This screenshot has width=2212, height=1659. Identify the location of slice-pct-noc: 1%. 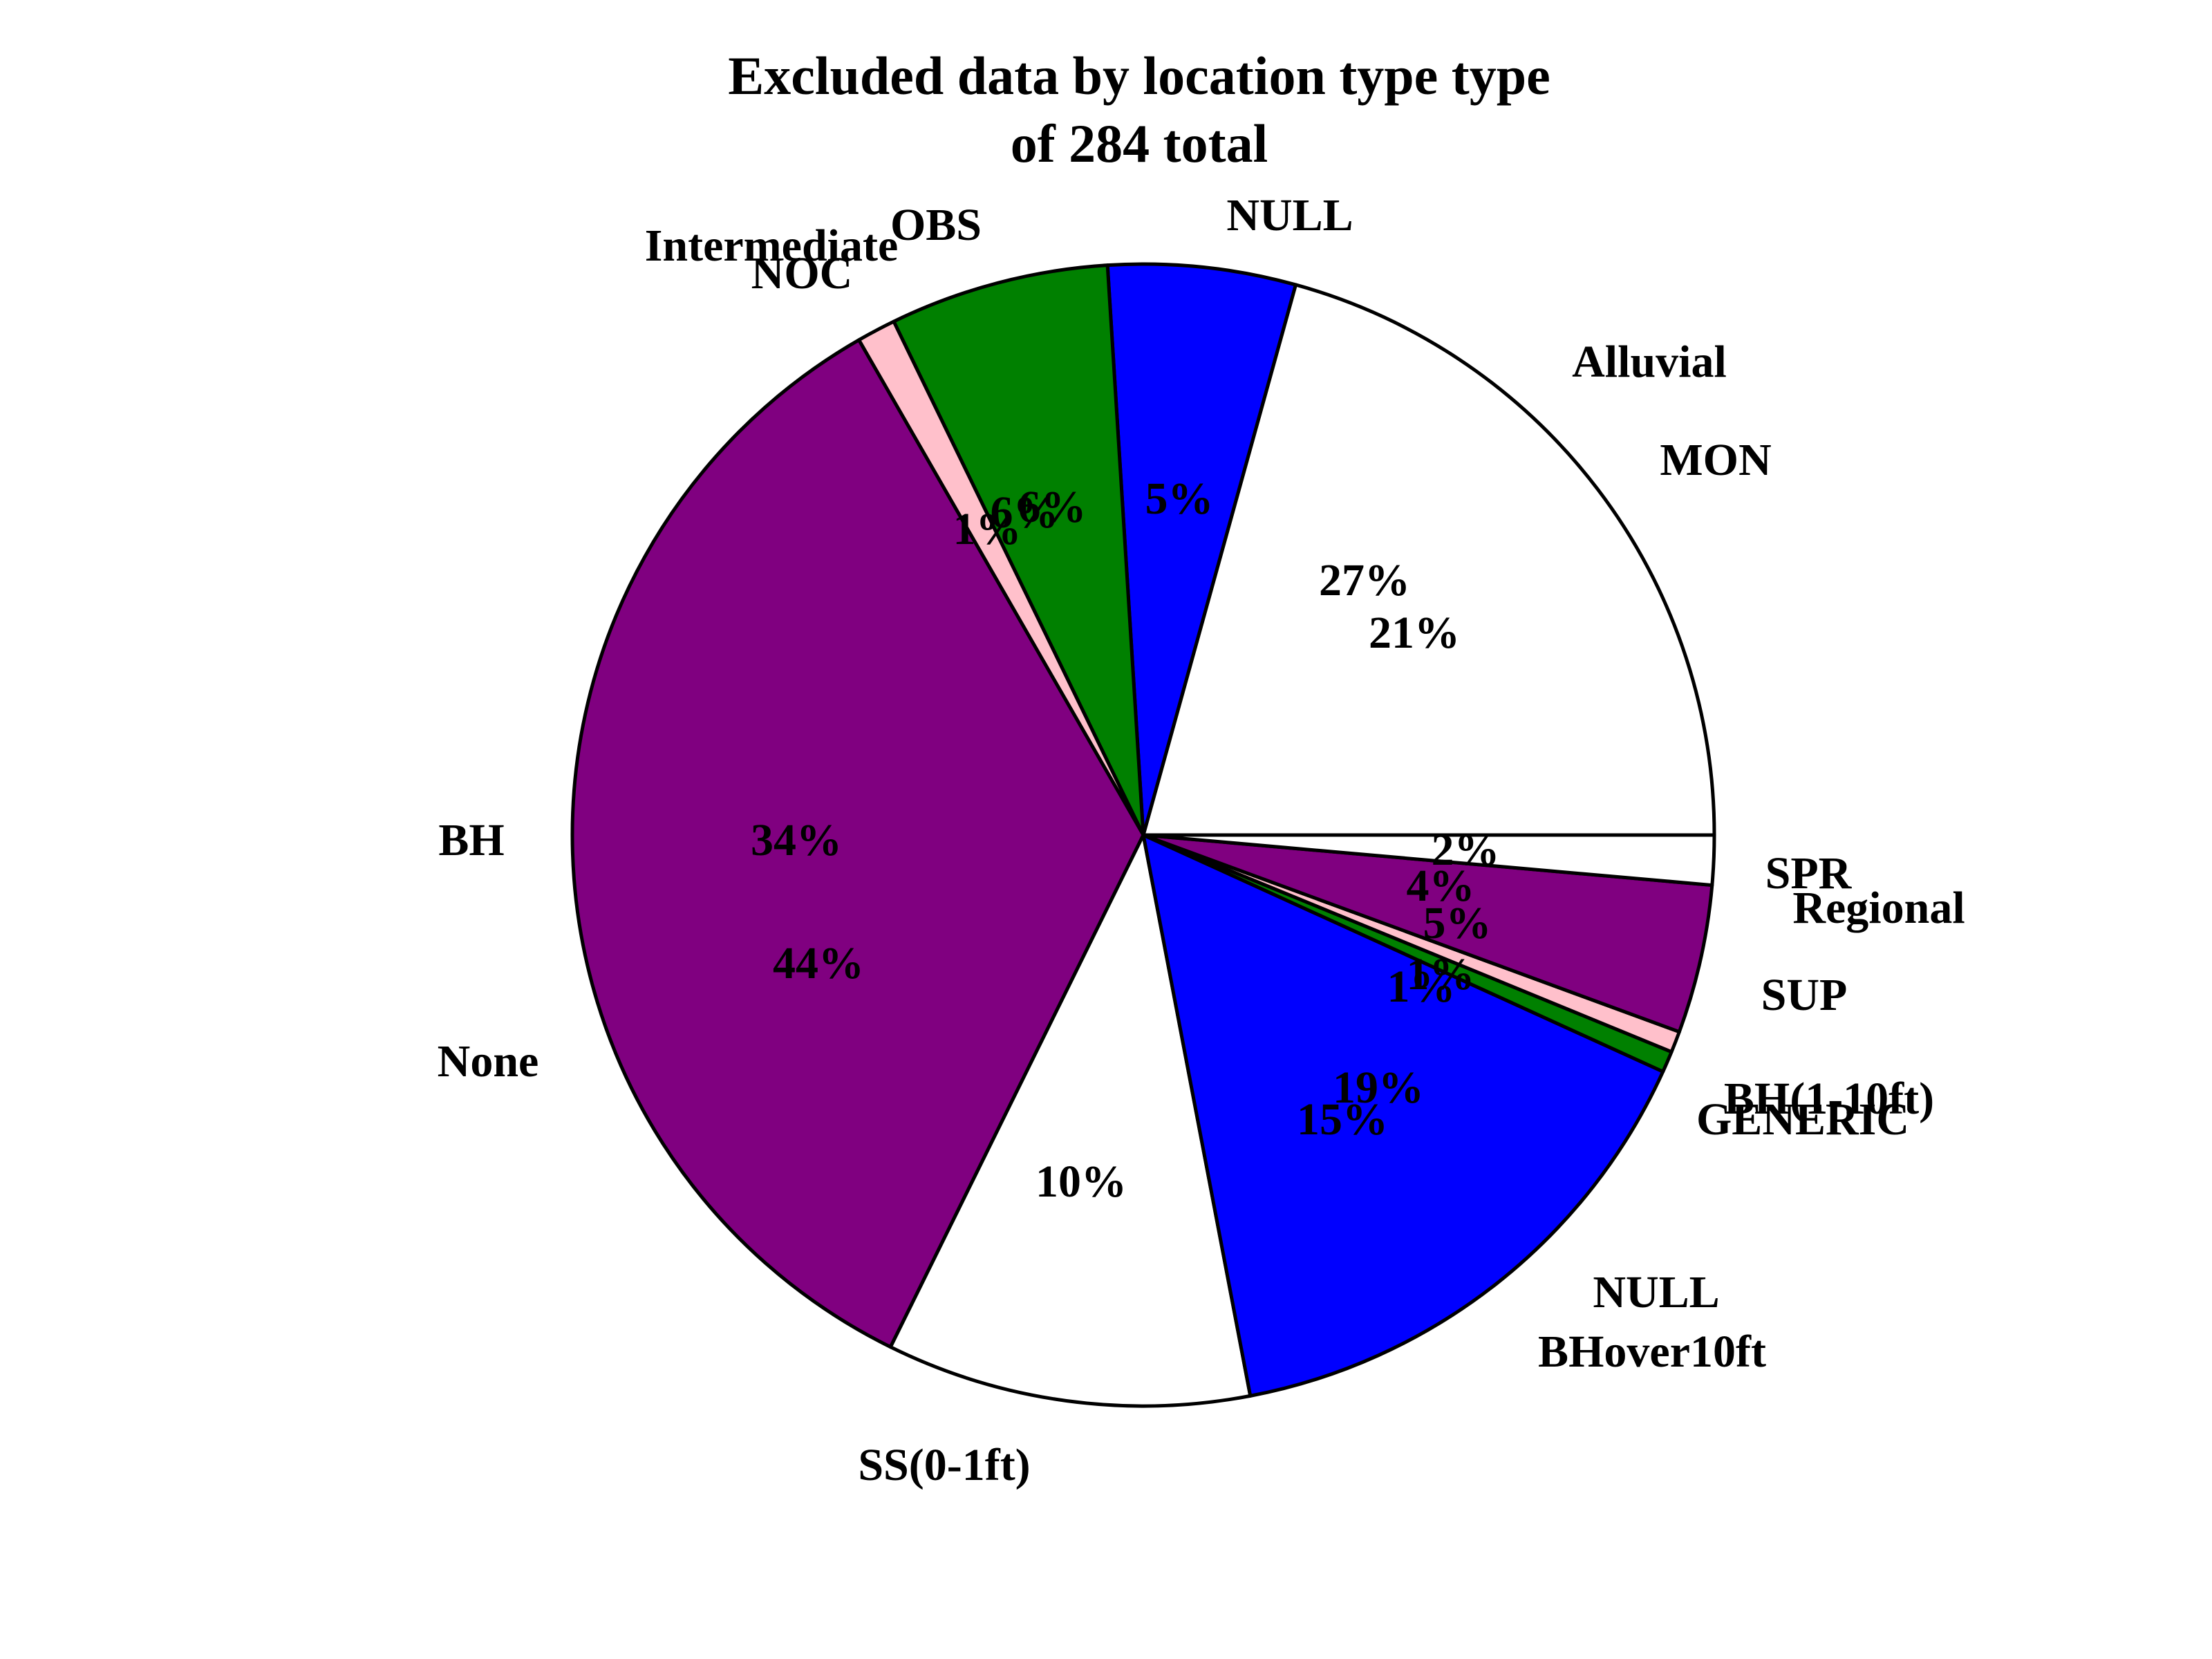
(988, 529).